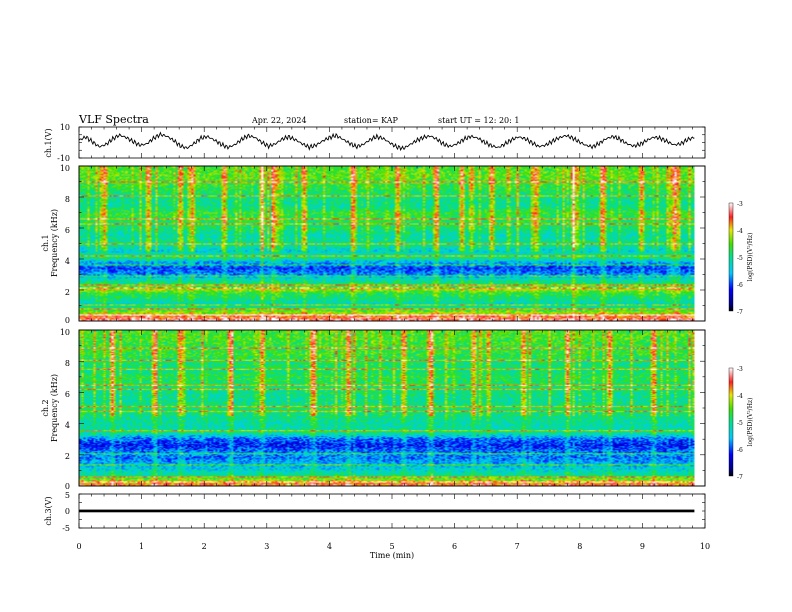 This screenshot has width=792, height=612. What do you see at coordinates (579, 546) in the screenshot?
I see `xtick-8: 8` at bounding box center [579, 546].